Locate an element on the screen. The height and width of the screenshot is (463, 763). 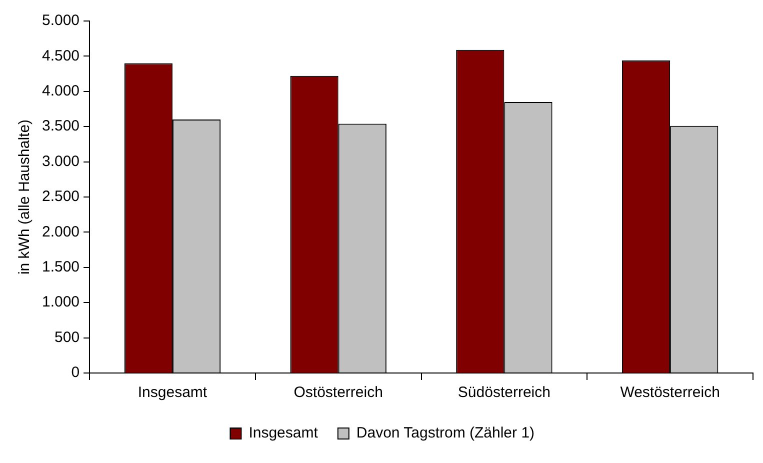
y-tick-label: 3.500 is located at coordinates (61, 126).